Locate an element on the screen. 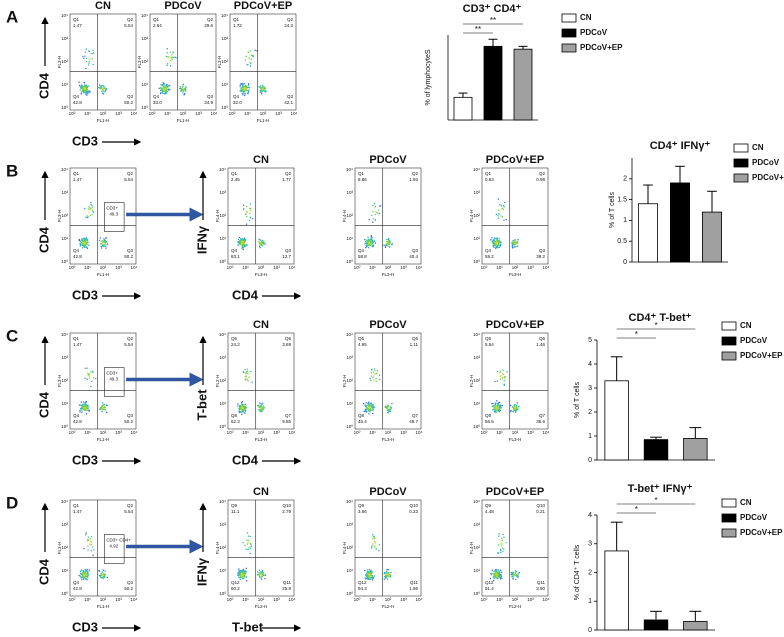  quadrant-name: Q7 is located at coordinates (542, 415).